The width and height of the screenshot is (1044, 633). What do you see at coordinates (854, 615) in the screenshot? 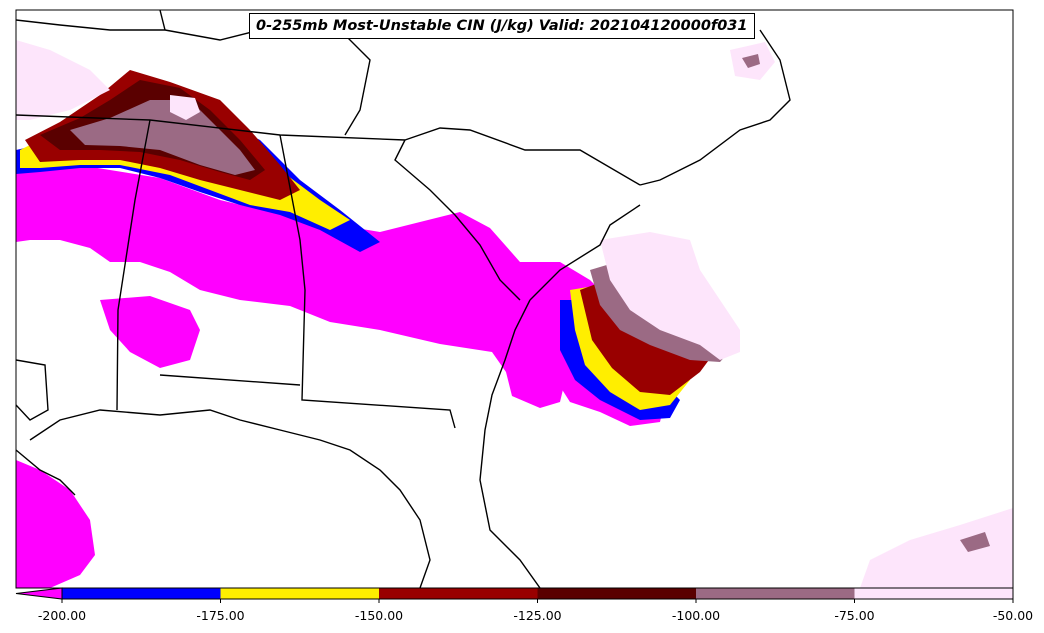
I see `colorbar-tick-label: -75.00` at bounding box center [854, 615].